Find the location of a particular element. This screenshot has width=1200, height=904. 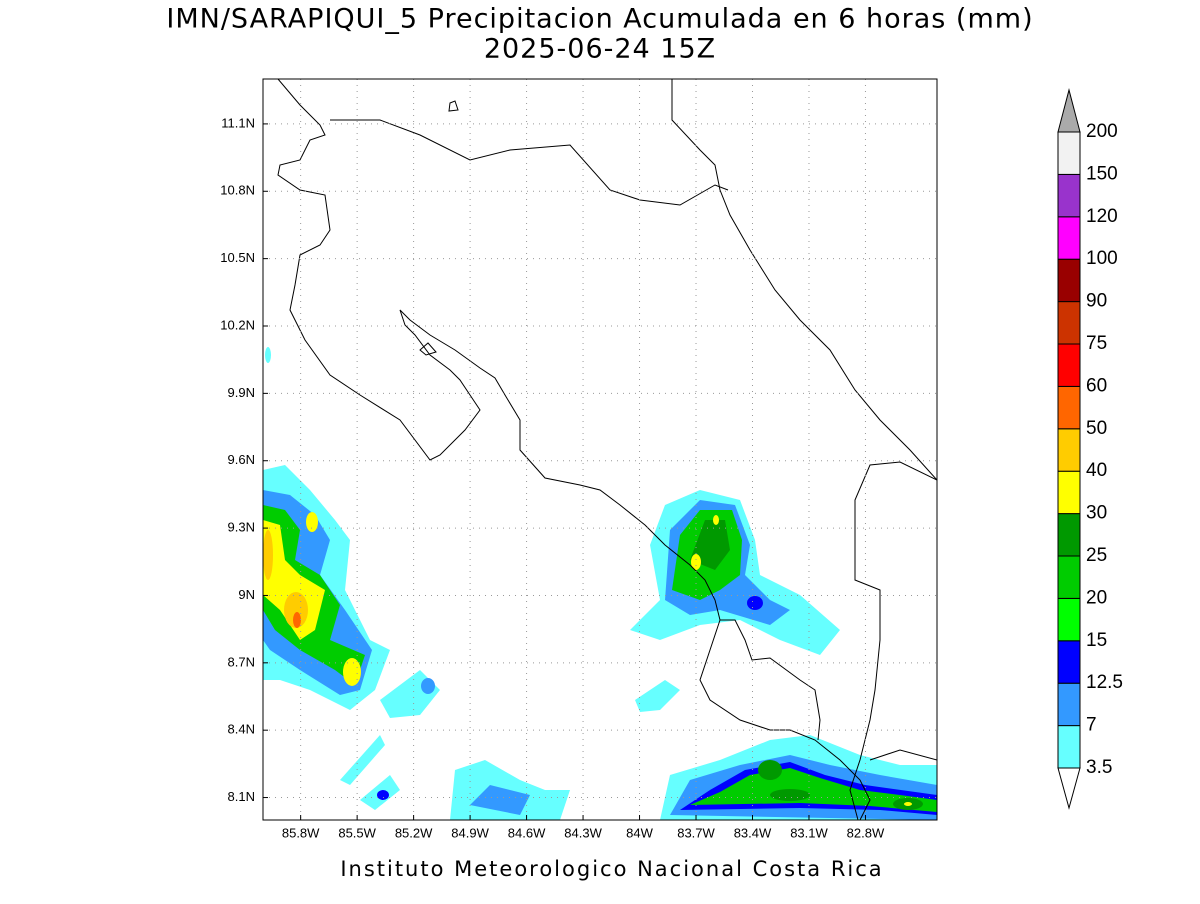

colorbar-label: 120 is located at coordinates (1102, 216).